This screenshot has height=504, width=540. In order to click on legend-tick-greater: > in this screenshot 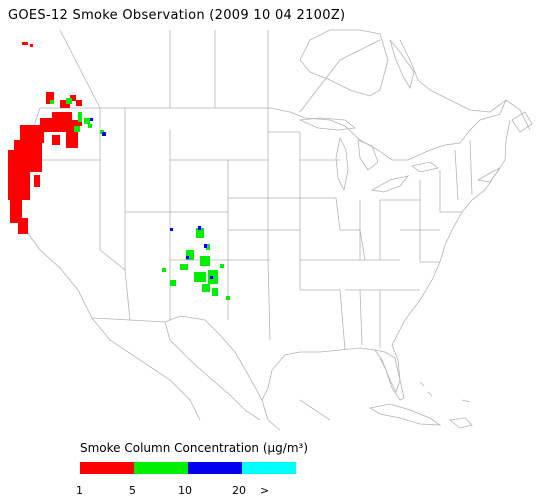, I will do `click(265, 490)`.